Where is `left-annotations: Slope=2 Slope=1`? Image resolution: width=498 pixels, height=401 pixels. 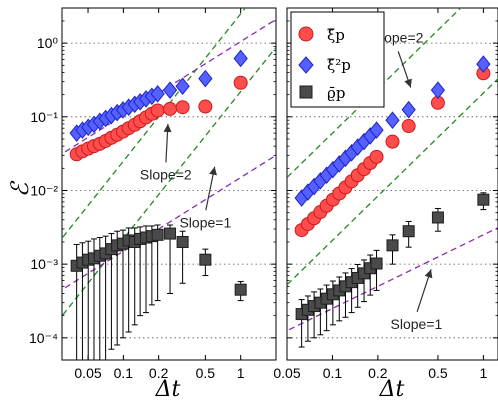 left-annotations: Slope=2 Slope=1 is located at coordinates (185, 176).